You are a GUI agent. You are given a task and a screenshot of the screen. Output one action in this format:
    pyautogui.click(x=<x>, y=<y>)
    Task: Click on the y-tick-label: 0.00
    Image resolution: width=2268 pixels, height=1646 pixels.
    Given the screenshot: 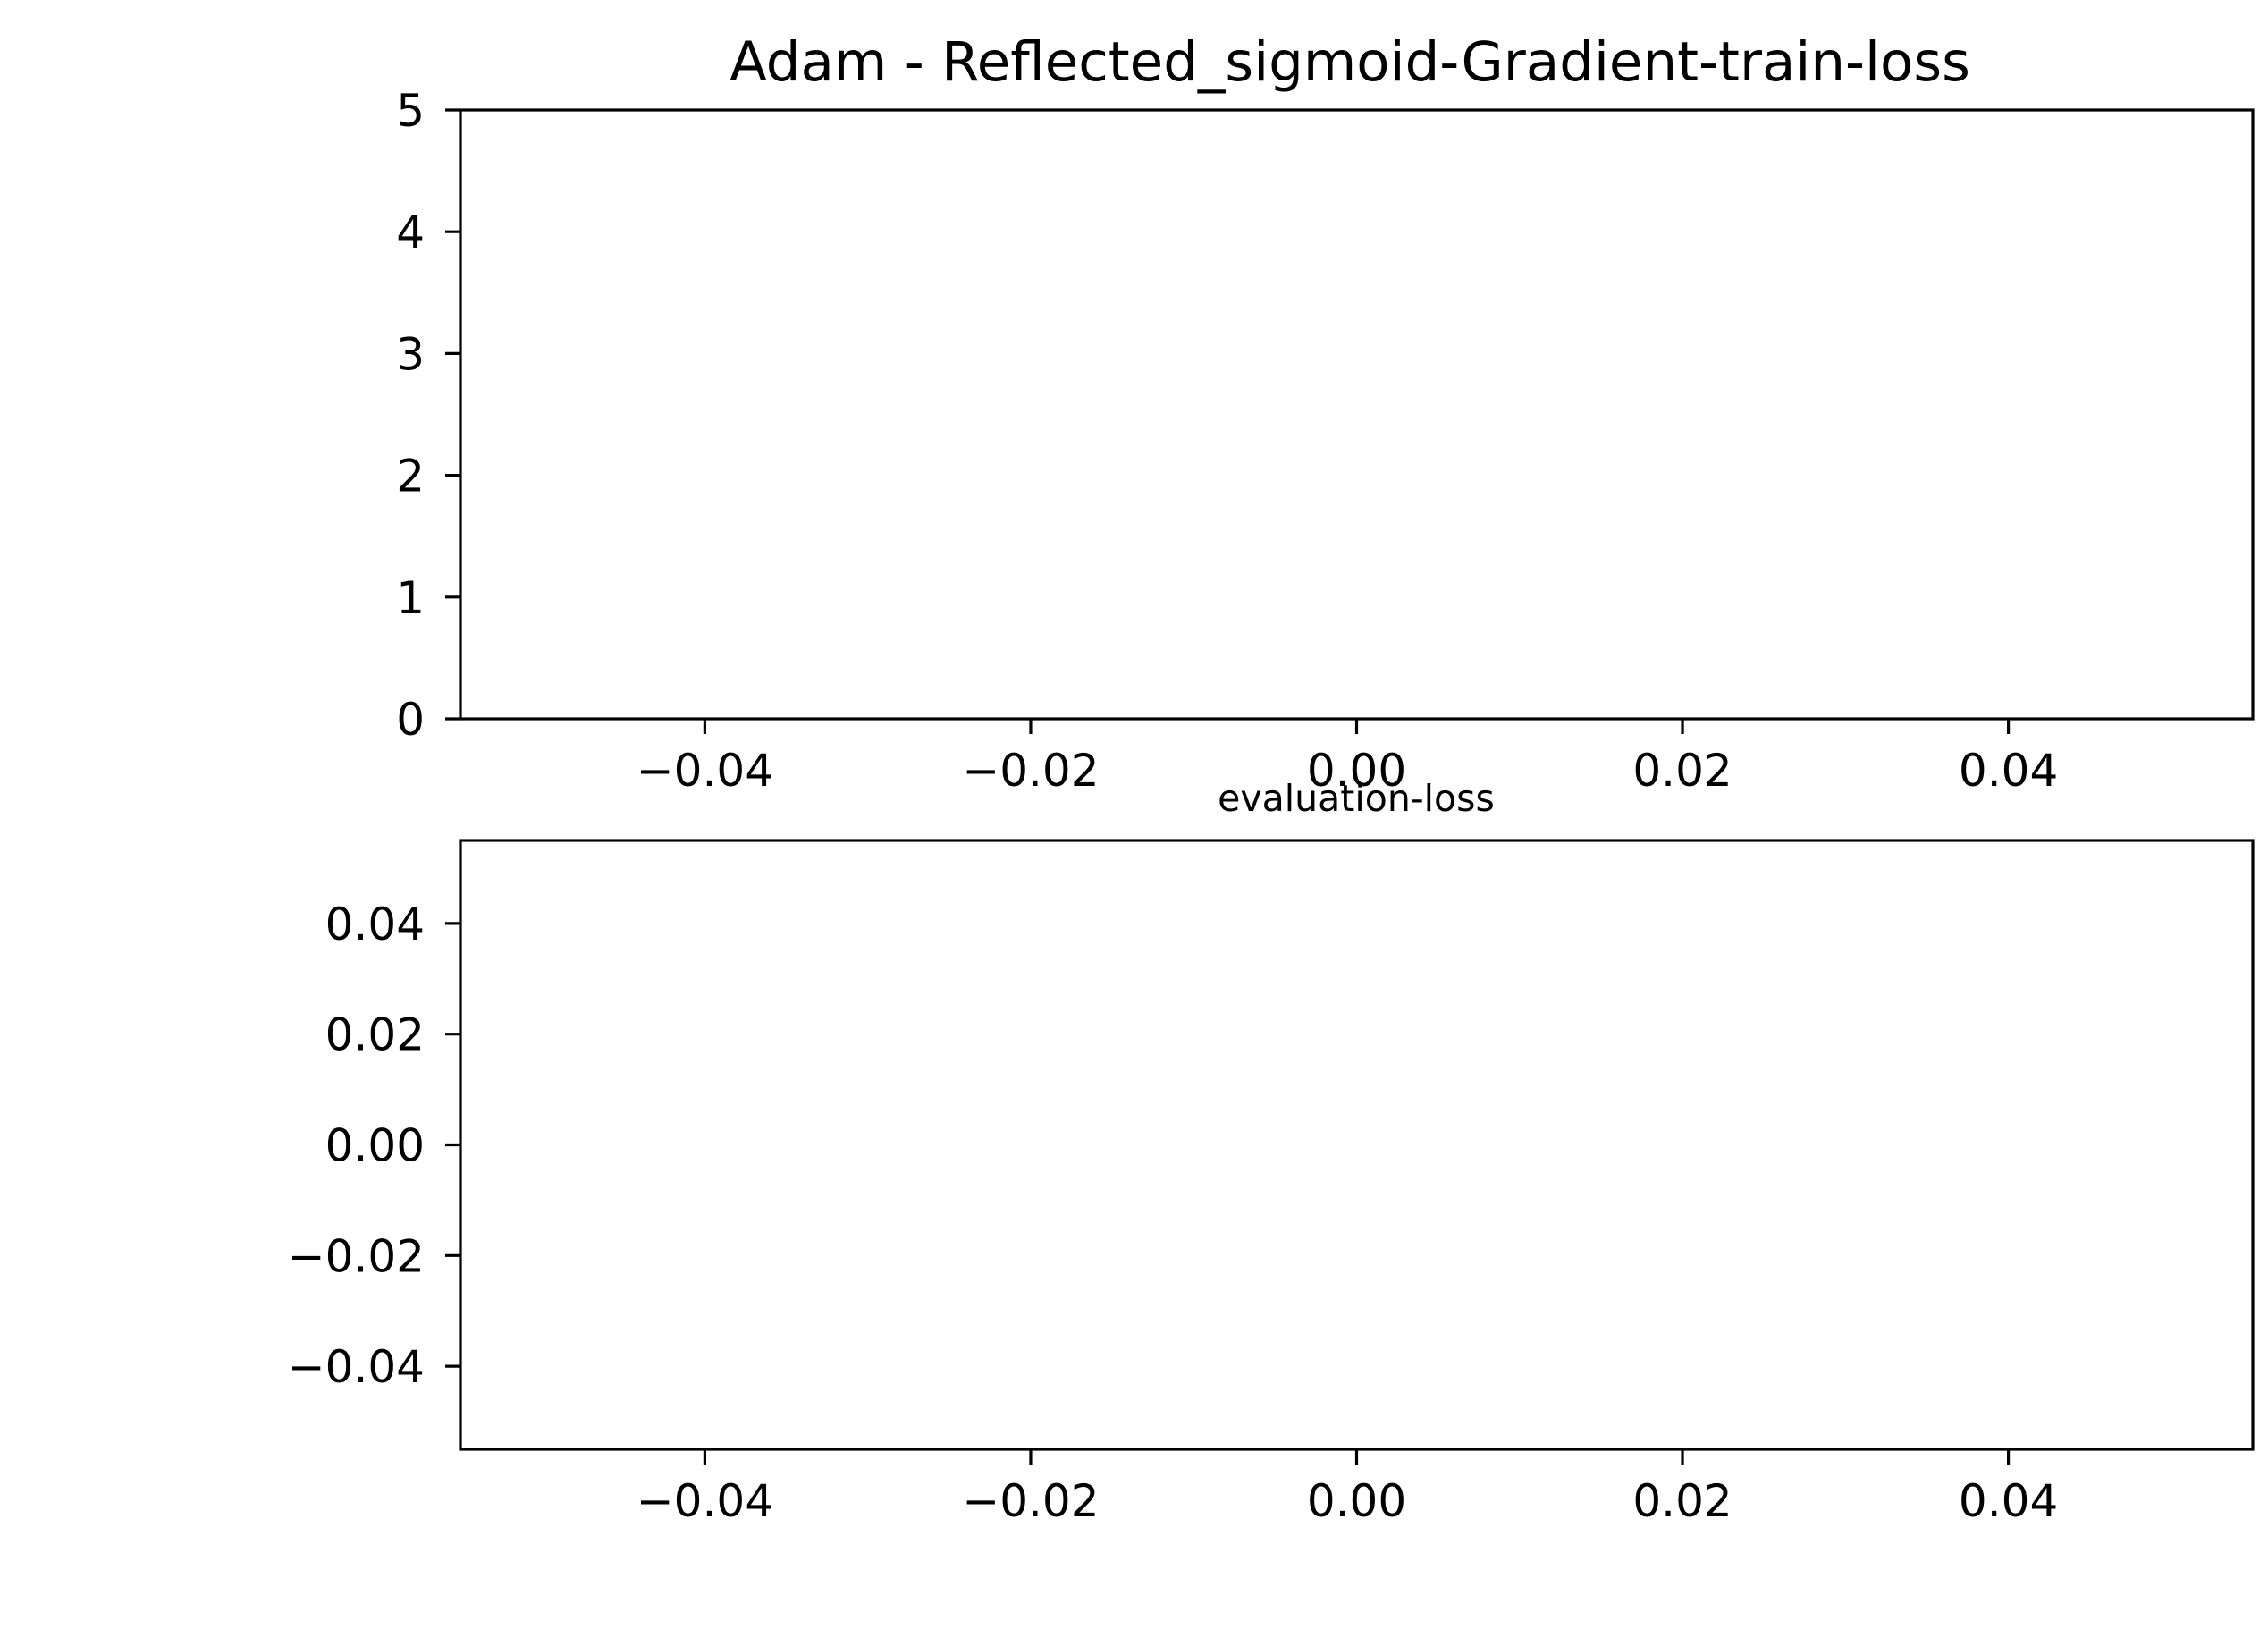 What is the action you would take?
    pyautogui.click(x=375, y=1146)
    